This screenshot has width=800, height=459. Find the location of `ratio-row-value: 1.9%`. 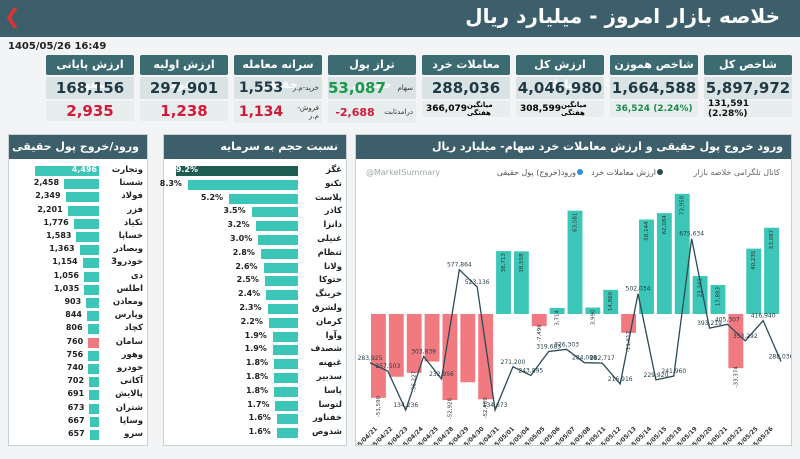

ratio-row-value: 1.9% is located at coordinates (255, 335).